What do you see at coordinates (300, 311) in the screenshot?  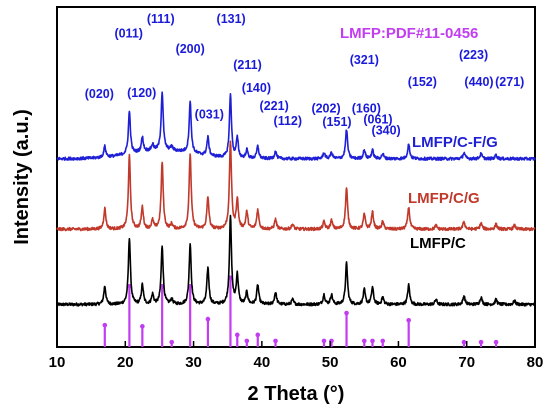 I see `reference-pattern` at bounding box center [300, 311].